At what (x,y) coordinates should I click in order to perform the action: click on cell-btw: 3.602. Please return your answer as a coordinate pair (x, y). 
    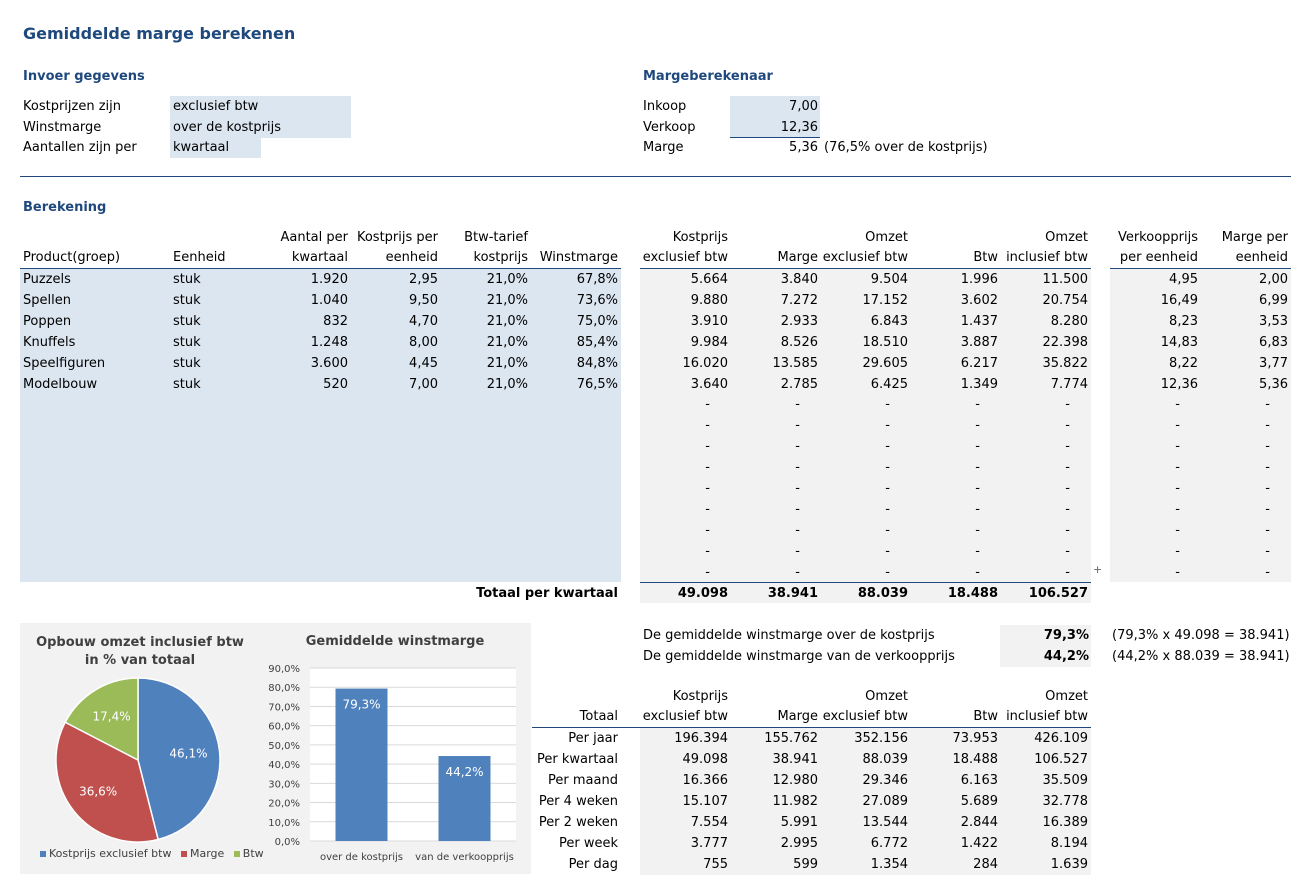
    Looking at the image, I should click on (979, 300).